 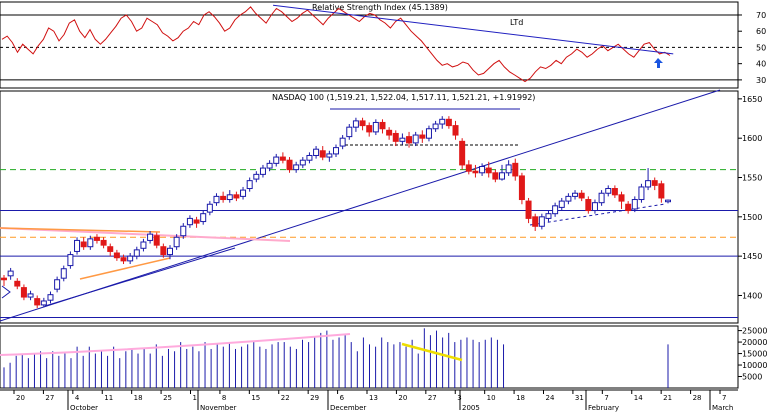 What do you see at coordinates (432, 398) in the screenshot?
I see `x-tick-label-14: 27` at bounding box center [432, 398].